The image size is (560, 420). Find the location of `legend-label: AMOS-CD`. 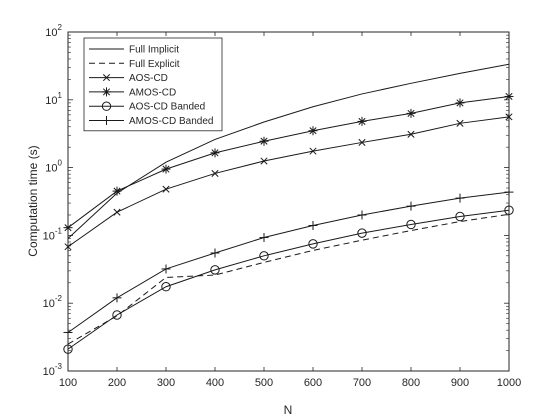

legend-label: AMOS-CD is located at coordinates (152, 92).